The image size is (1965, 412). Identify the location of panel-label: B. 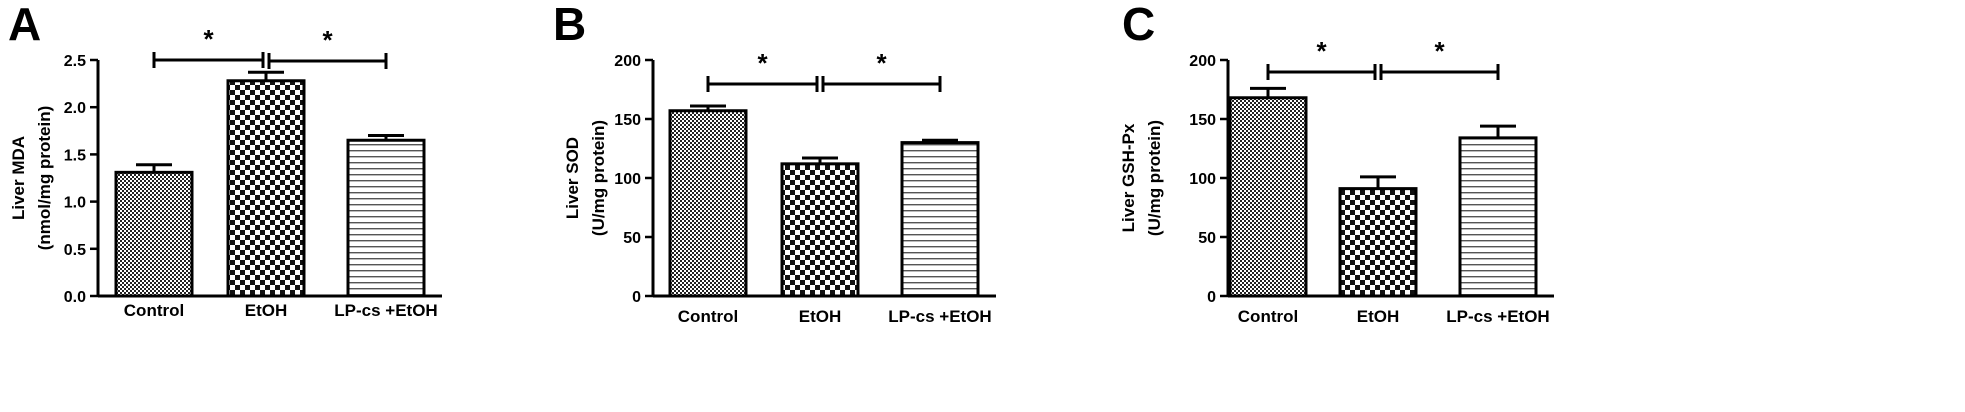
(569, 25).